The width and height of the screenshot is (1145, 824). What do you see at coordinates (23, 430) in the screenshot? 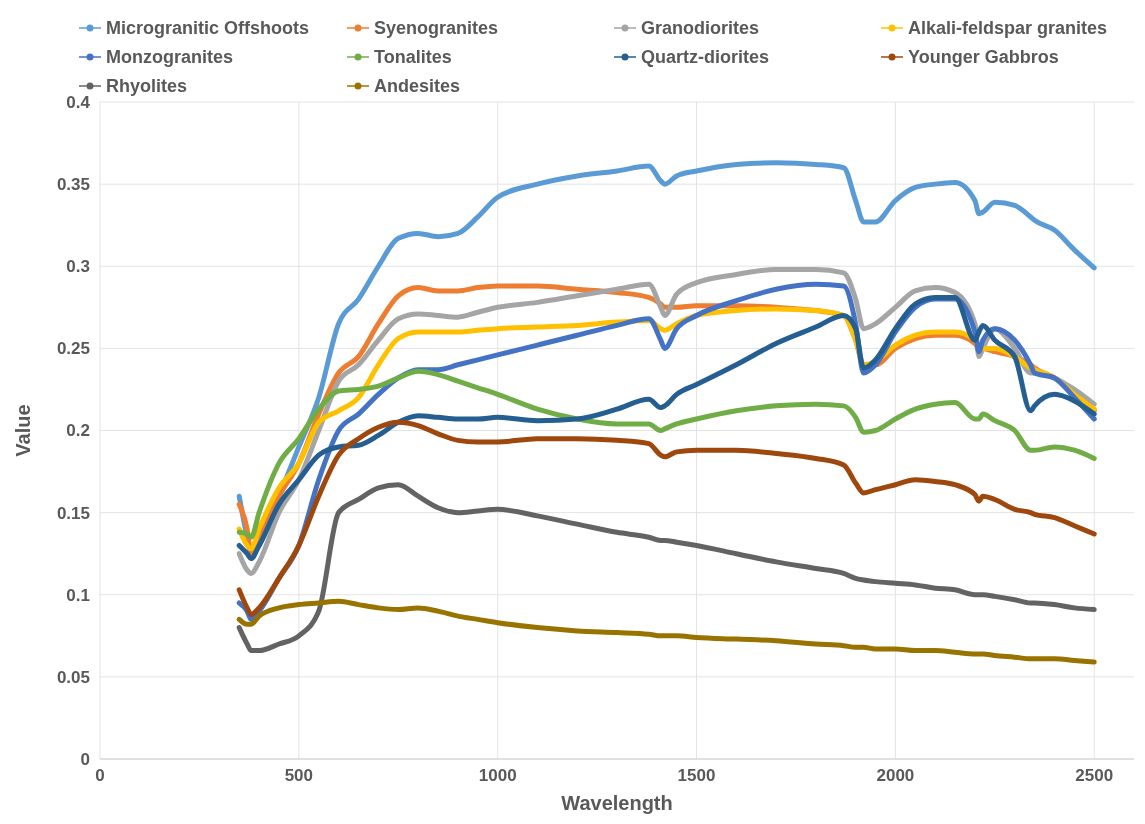
I see `y-axis-title: Value` at bounding box center [23, 430].